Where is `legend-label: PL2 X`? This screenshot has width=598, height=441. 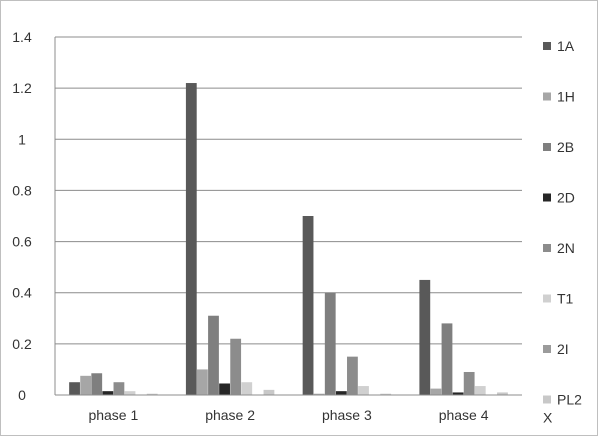 legend-label: PL2 X is located at coordinates (562, 409).